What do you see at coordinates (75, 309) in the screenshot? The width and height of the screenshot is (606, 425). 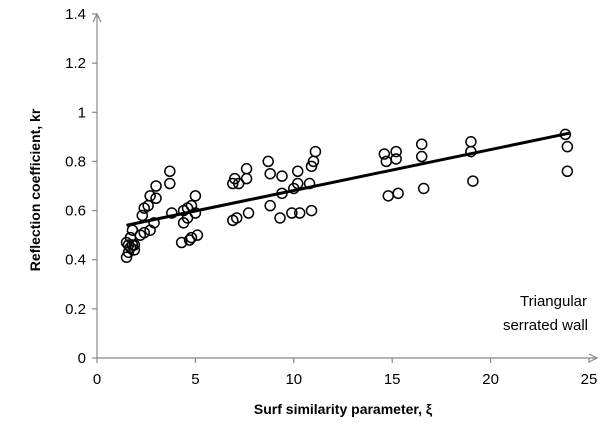 I see `y-tick-label: 0.2` at bounding box center [75, 309].